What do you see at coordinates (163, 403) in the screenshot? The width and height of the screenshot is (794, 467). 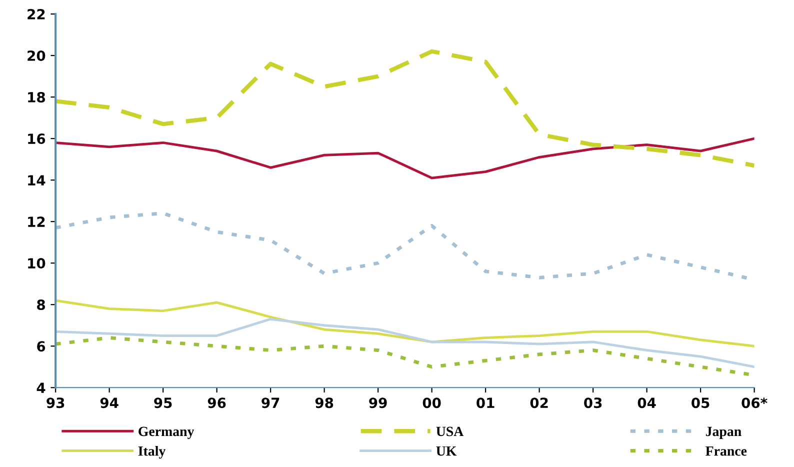 I see `x-tick-label: 95` at bounding box center [163, 403].